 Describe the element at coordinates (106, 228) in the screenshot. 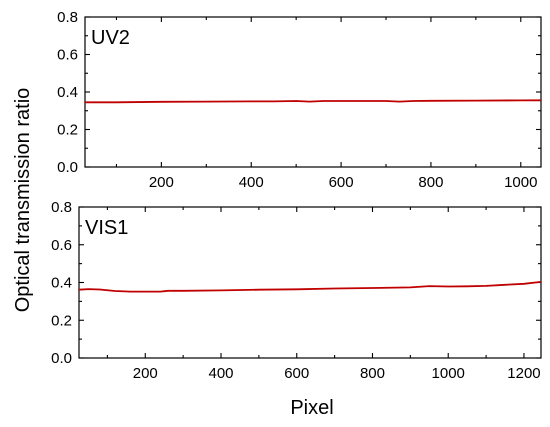

I see `panel-label: VIS1` at that location.